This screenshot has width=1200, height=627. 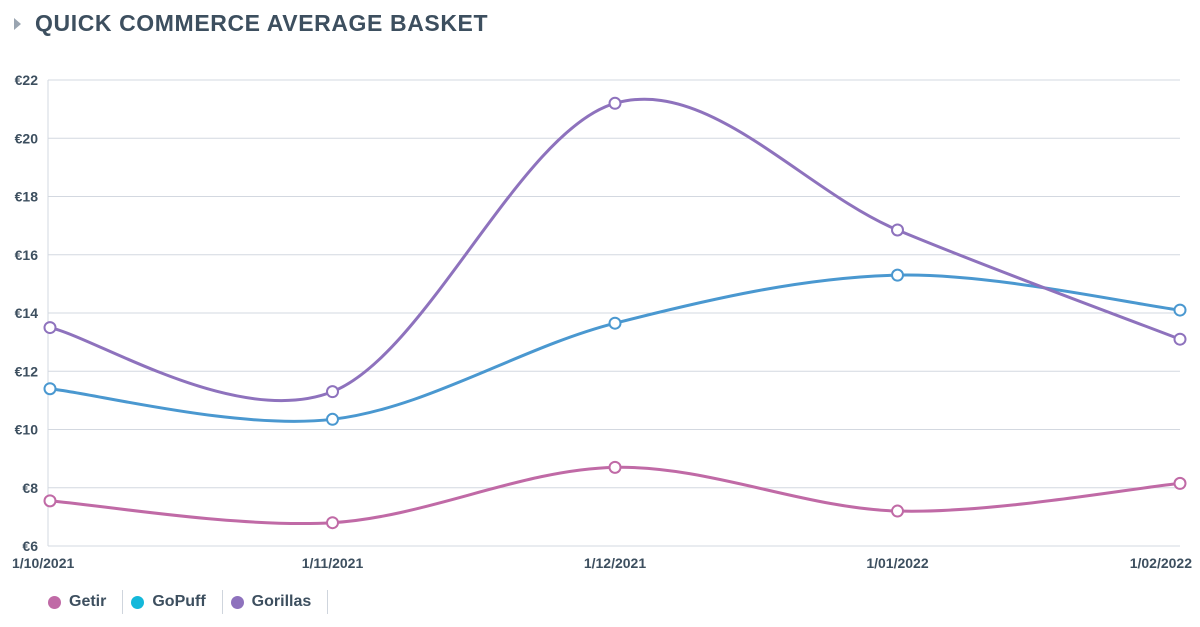 I want to click on x-tick-label: 1/02/2022, so click(x=1161, y=563).